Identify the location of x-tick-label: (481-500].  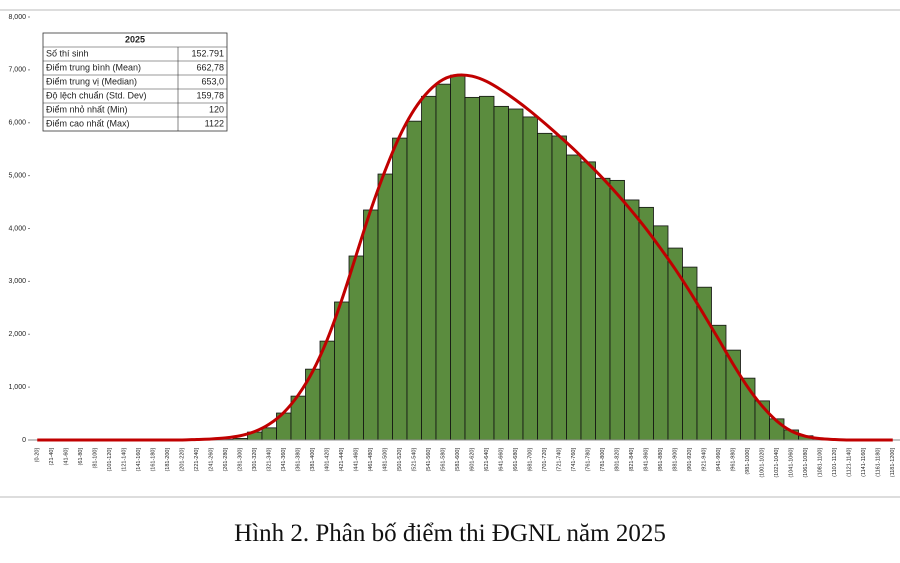
(386, 460).